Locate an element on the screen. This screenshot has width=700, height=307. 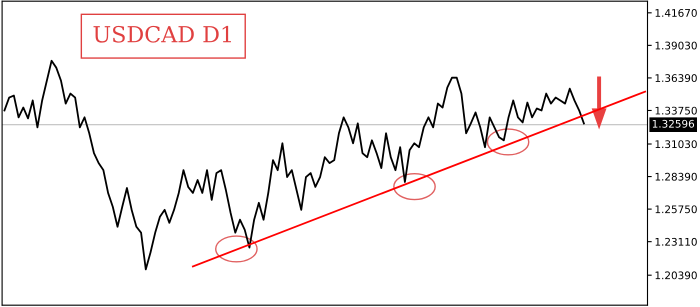
y-tick-label: 1.39030 is located at coordinates (676, 46).